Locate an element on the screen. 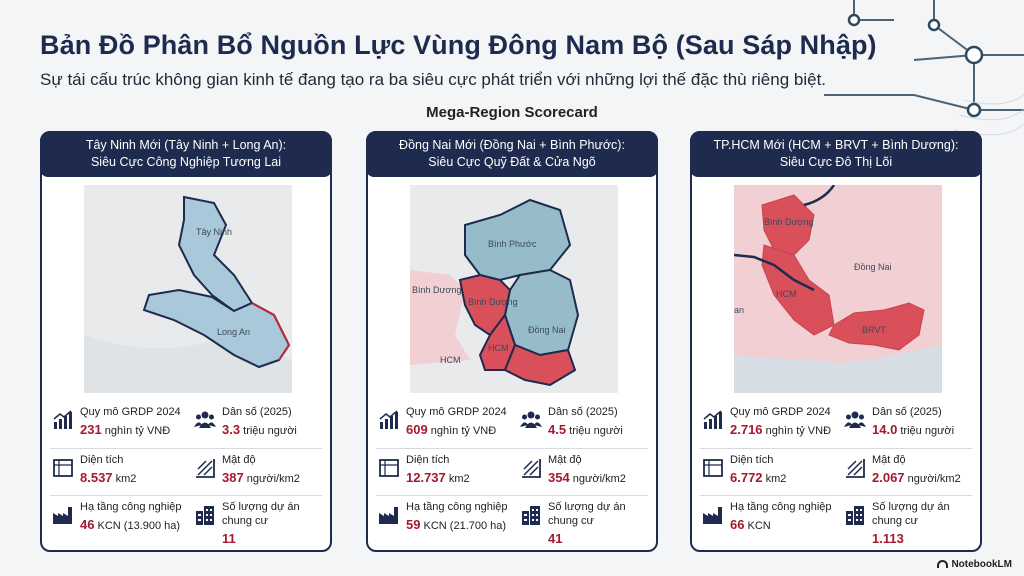 This screenshot has width=1024, height=576. stat-value: 2.716 is located at coordinates (746, 429).